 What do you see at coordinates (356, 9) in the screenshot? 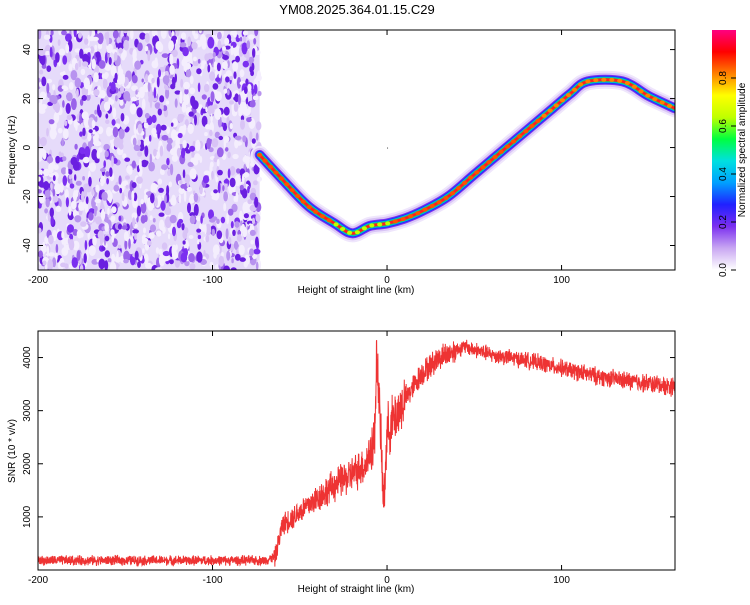
I see `chart-title: YM08.2025.364.01.15.C29` at bounding box center [356, 9].